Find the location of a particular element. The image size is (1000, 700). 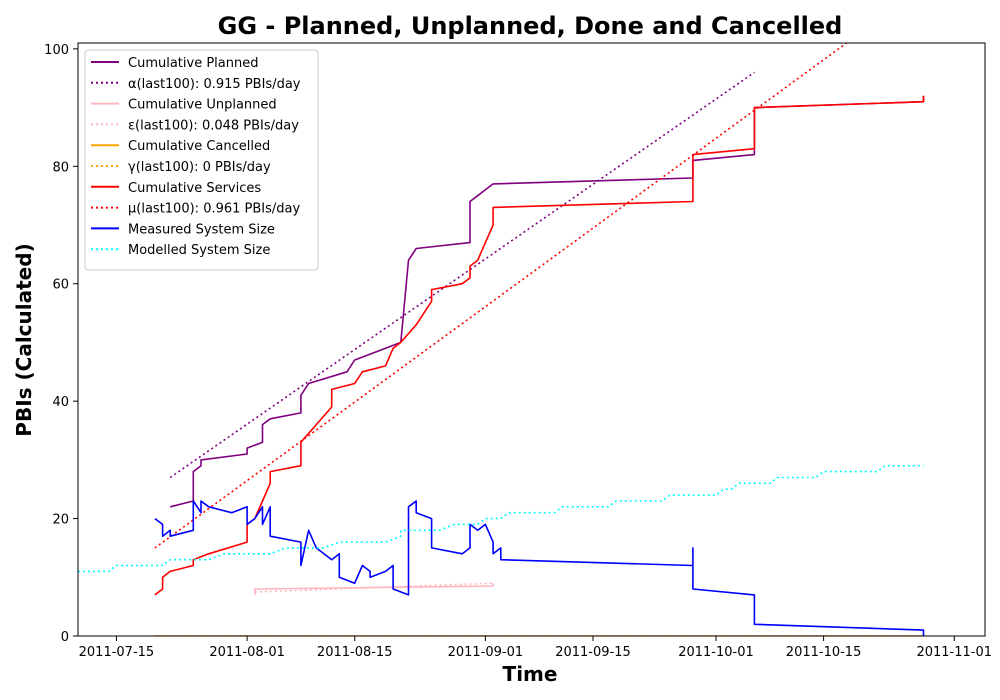

x-tick-label: 2011-10-01 is located at coordinates (716, 652).